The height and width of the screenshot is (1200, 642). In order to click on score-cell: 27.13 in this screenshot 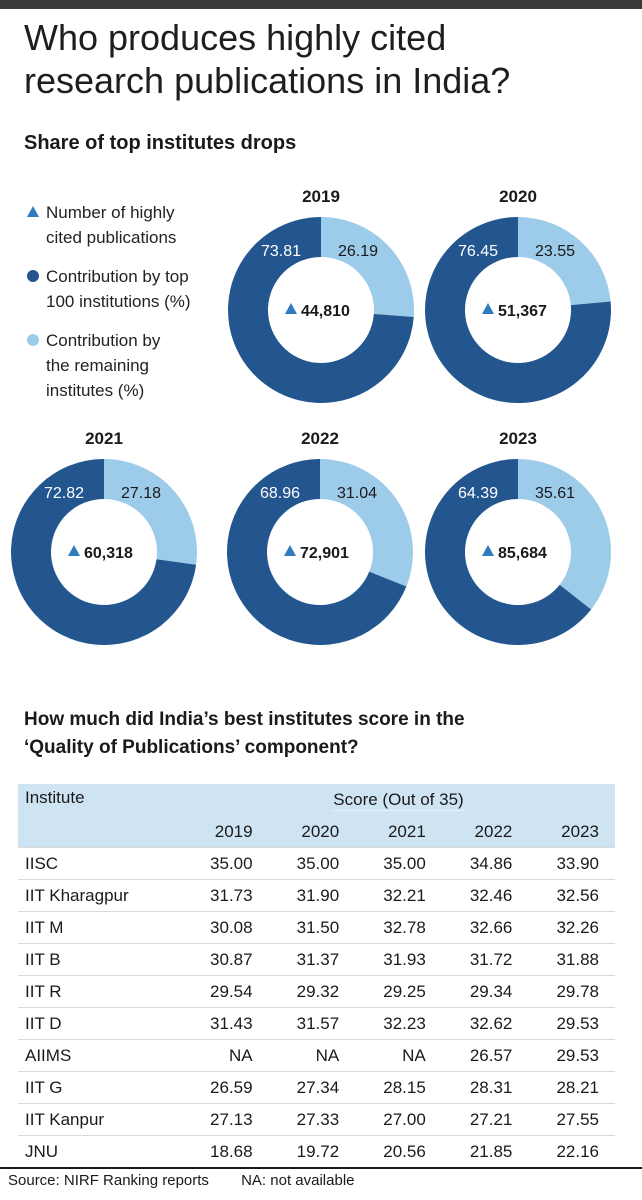, I will do `click(225, 1119)`.